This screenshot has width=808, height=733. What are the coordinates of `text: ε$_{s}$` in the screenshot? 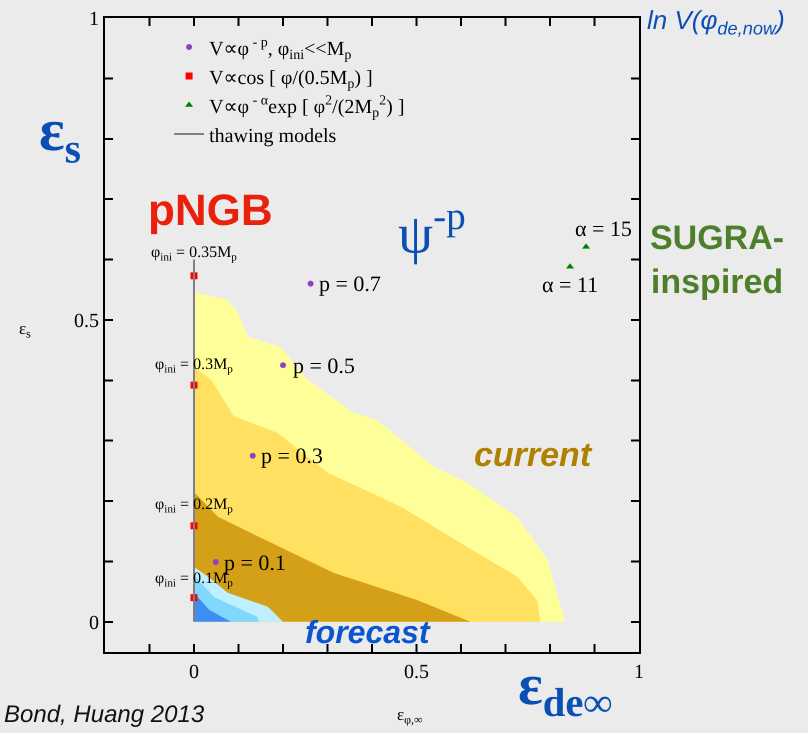 It's located at (25, 330).